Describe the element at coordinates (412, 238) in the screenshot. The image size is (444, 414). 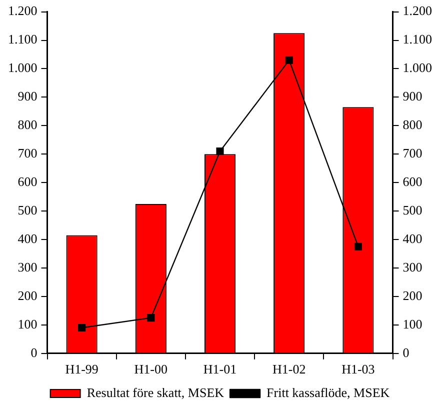
I see `y2-tick-label: 400` at that location.